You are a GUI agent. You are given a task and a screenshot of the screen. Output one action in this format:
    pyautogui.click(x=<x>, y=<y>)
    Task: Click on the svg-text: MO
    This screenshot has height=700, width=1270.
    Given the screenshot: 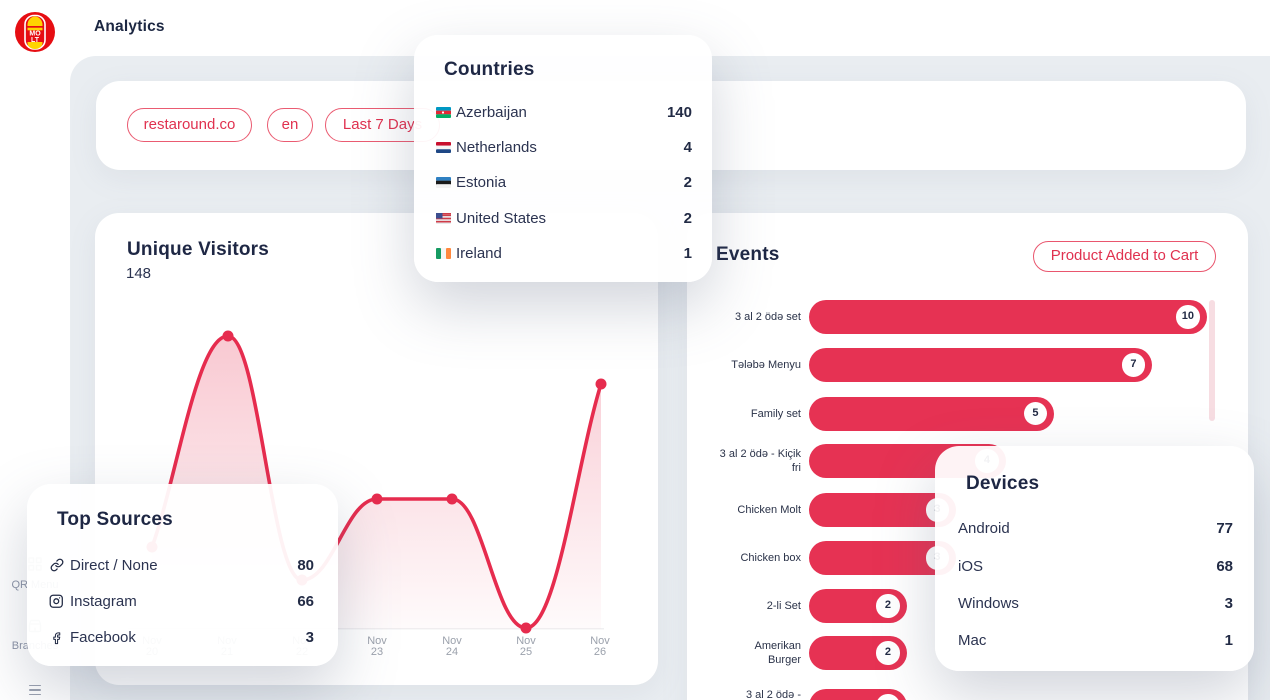 What is the action you would take?
    pyautogui.click(x=35, y=34)
    